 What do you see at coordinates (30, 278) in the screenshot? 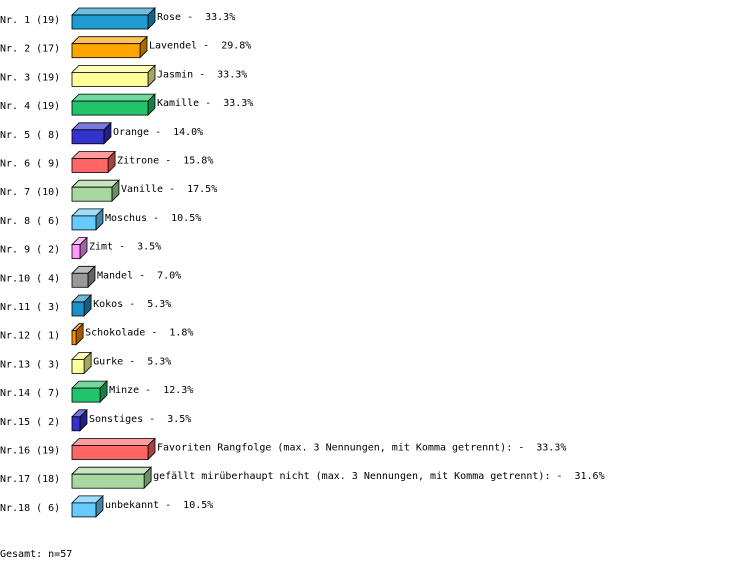
I see `row-label: Nr.10 ( 4)` at bounding box center [30, 278].